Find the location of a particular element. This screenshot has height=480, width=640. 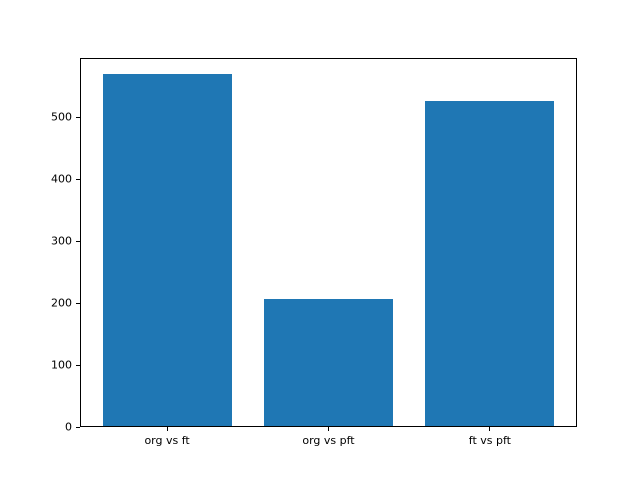

y-tick-label: 200 is located at coordinates (61, 303).